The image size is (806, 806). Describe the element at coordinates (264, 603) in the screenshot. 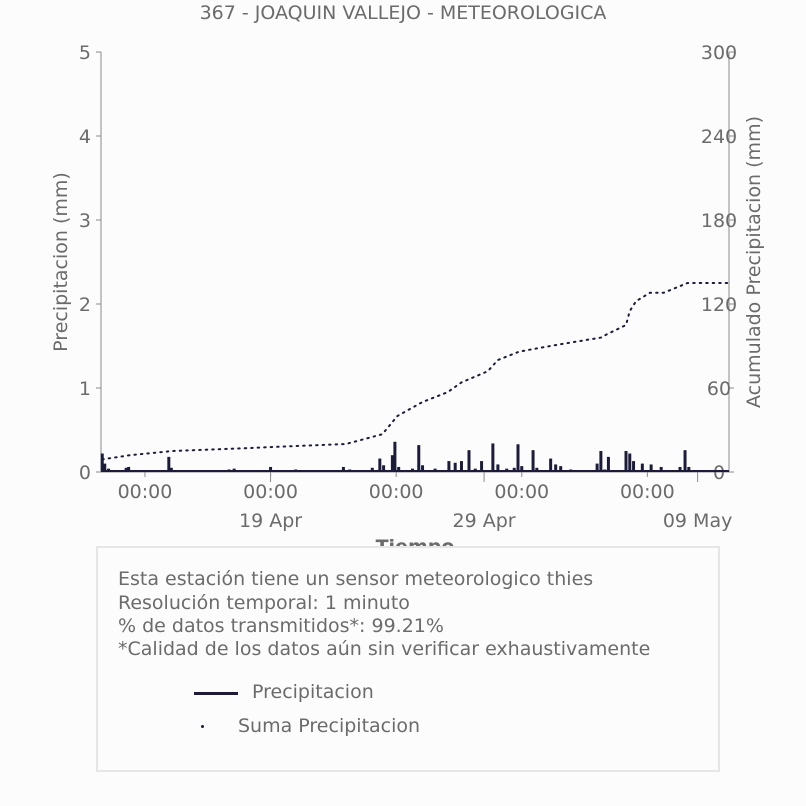

I see `info-resolution: Resolución temporal: 1 minuto` at that location.